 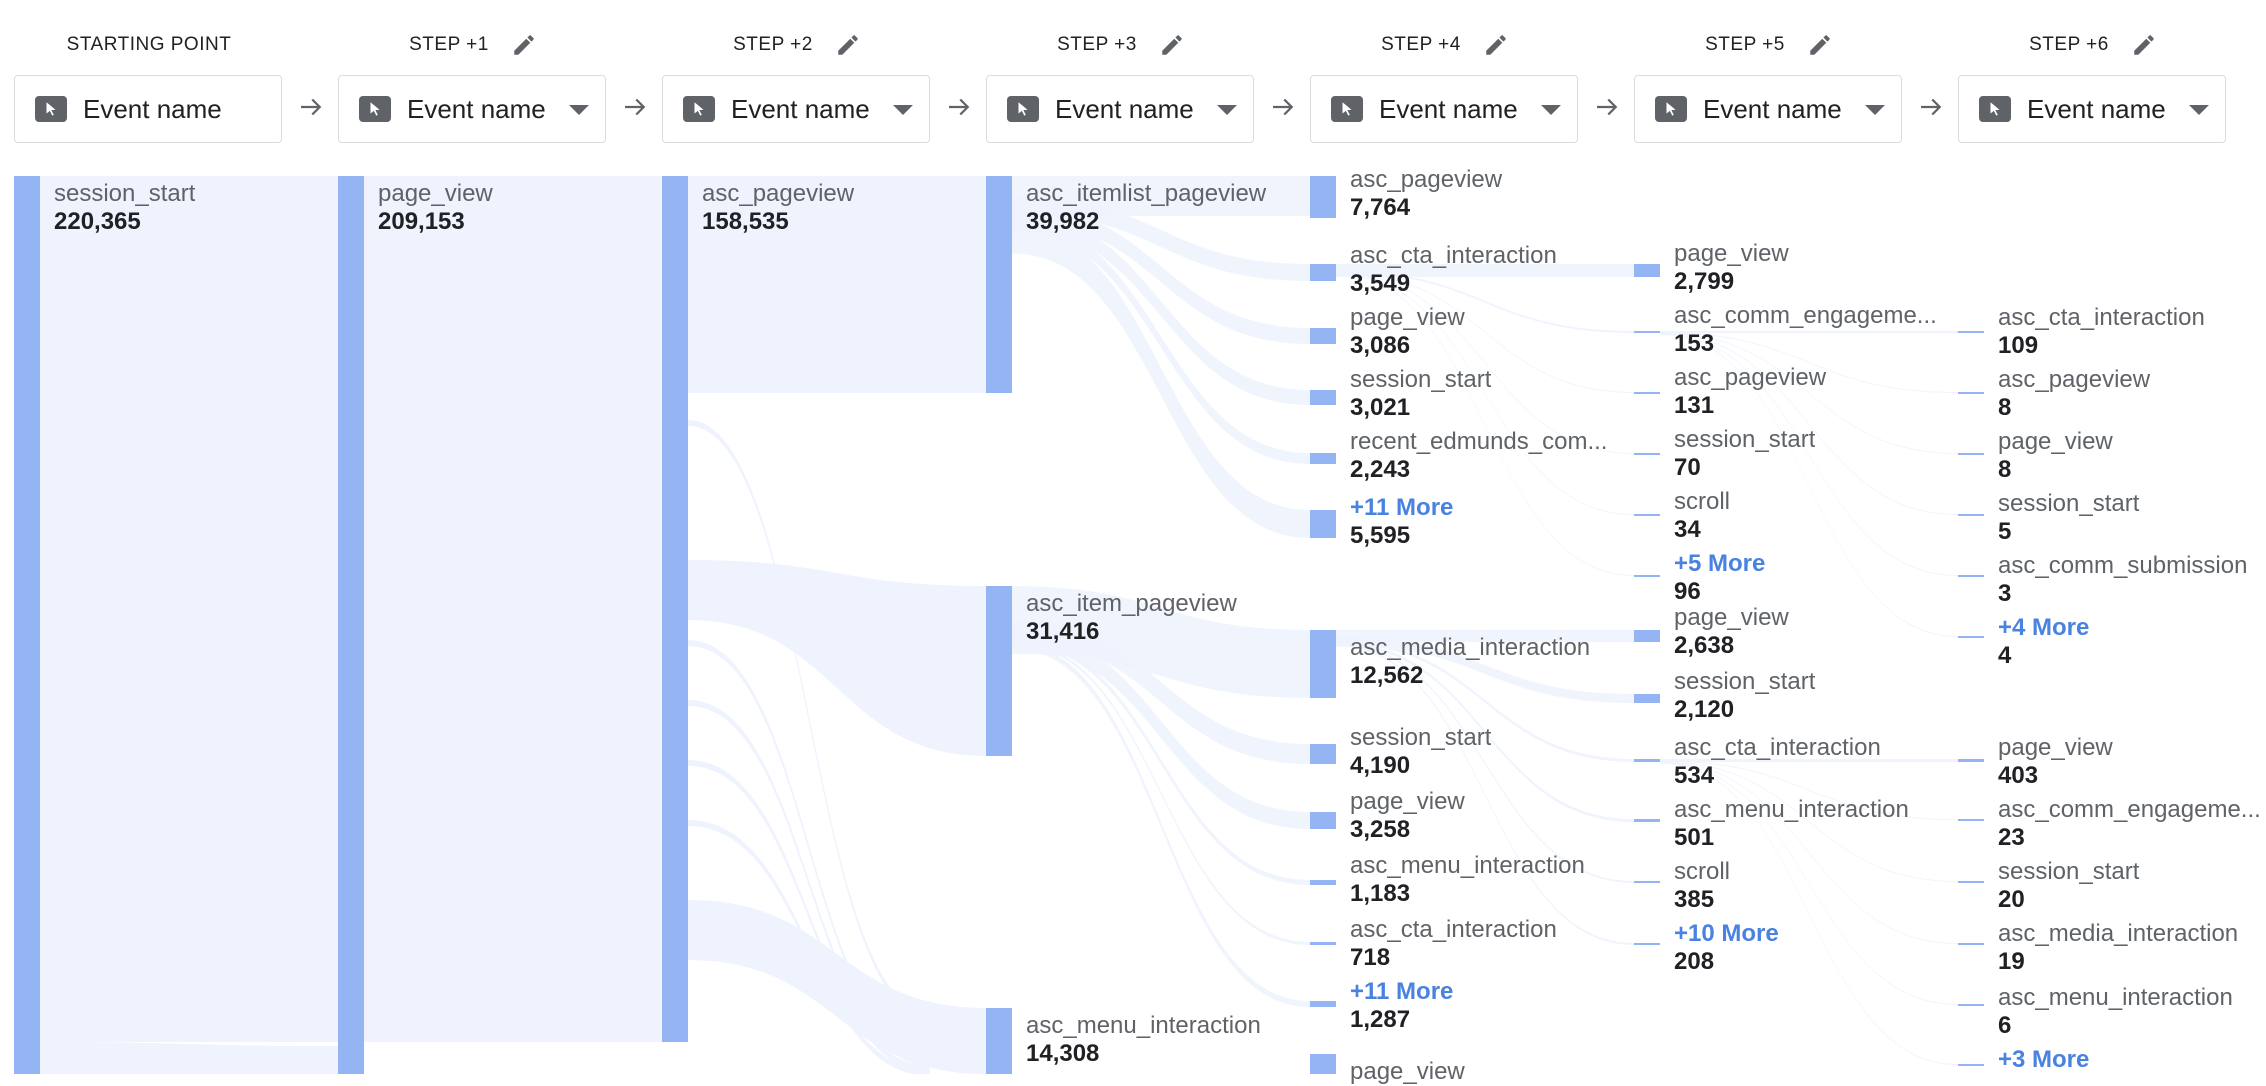 I want to click on more-nodes-link: +3 More, so click(x=2043, y=1060).